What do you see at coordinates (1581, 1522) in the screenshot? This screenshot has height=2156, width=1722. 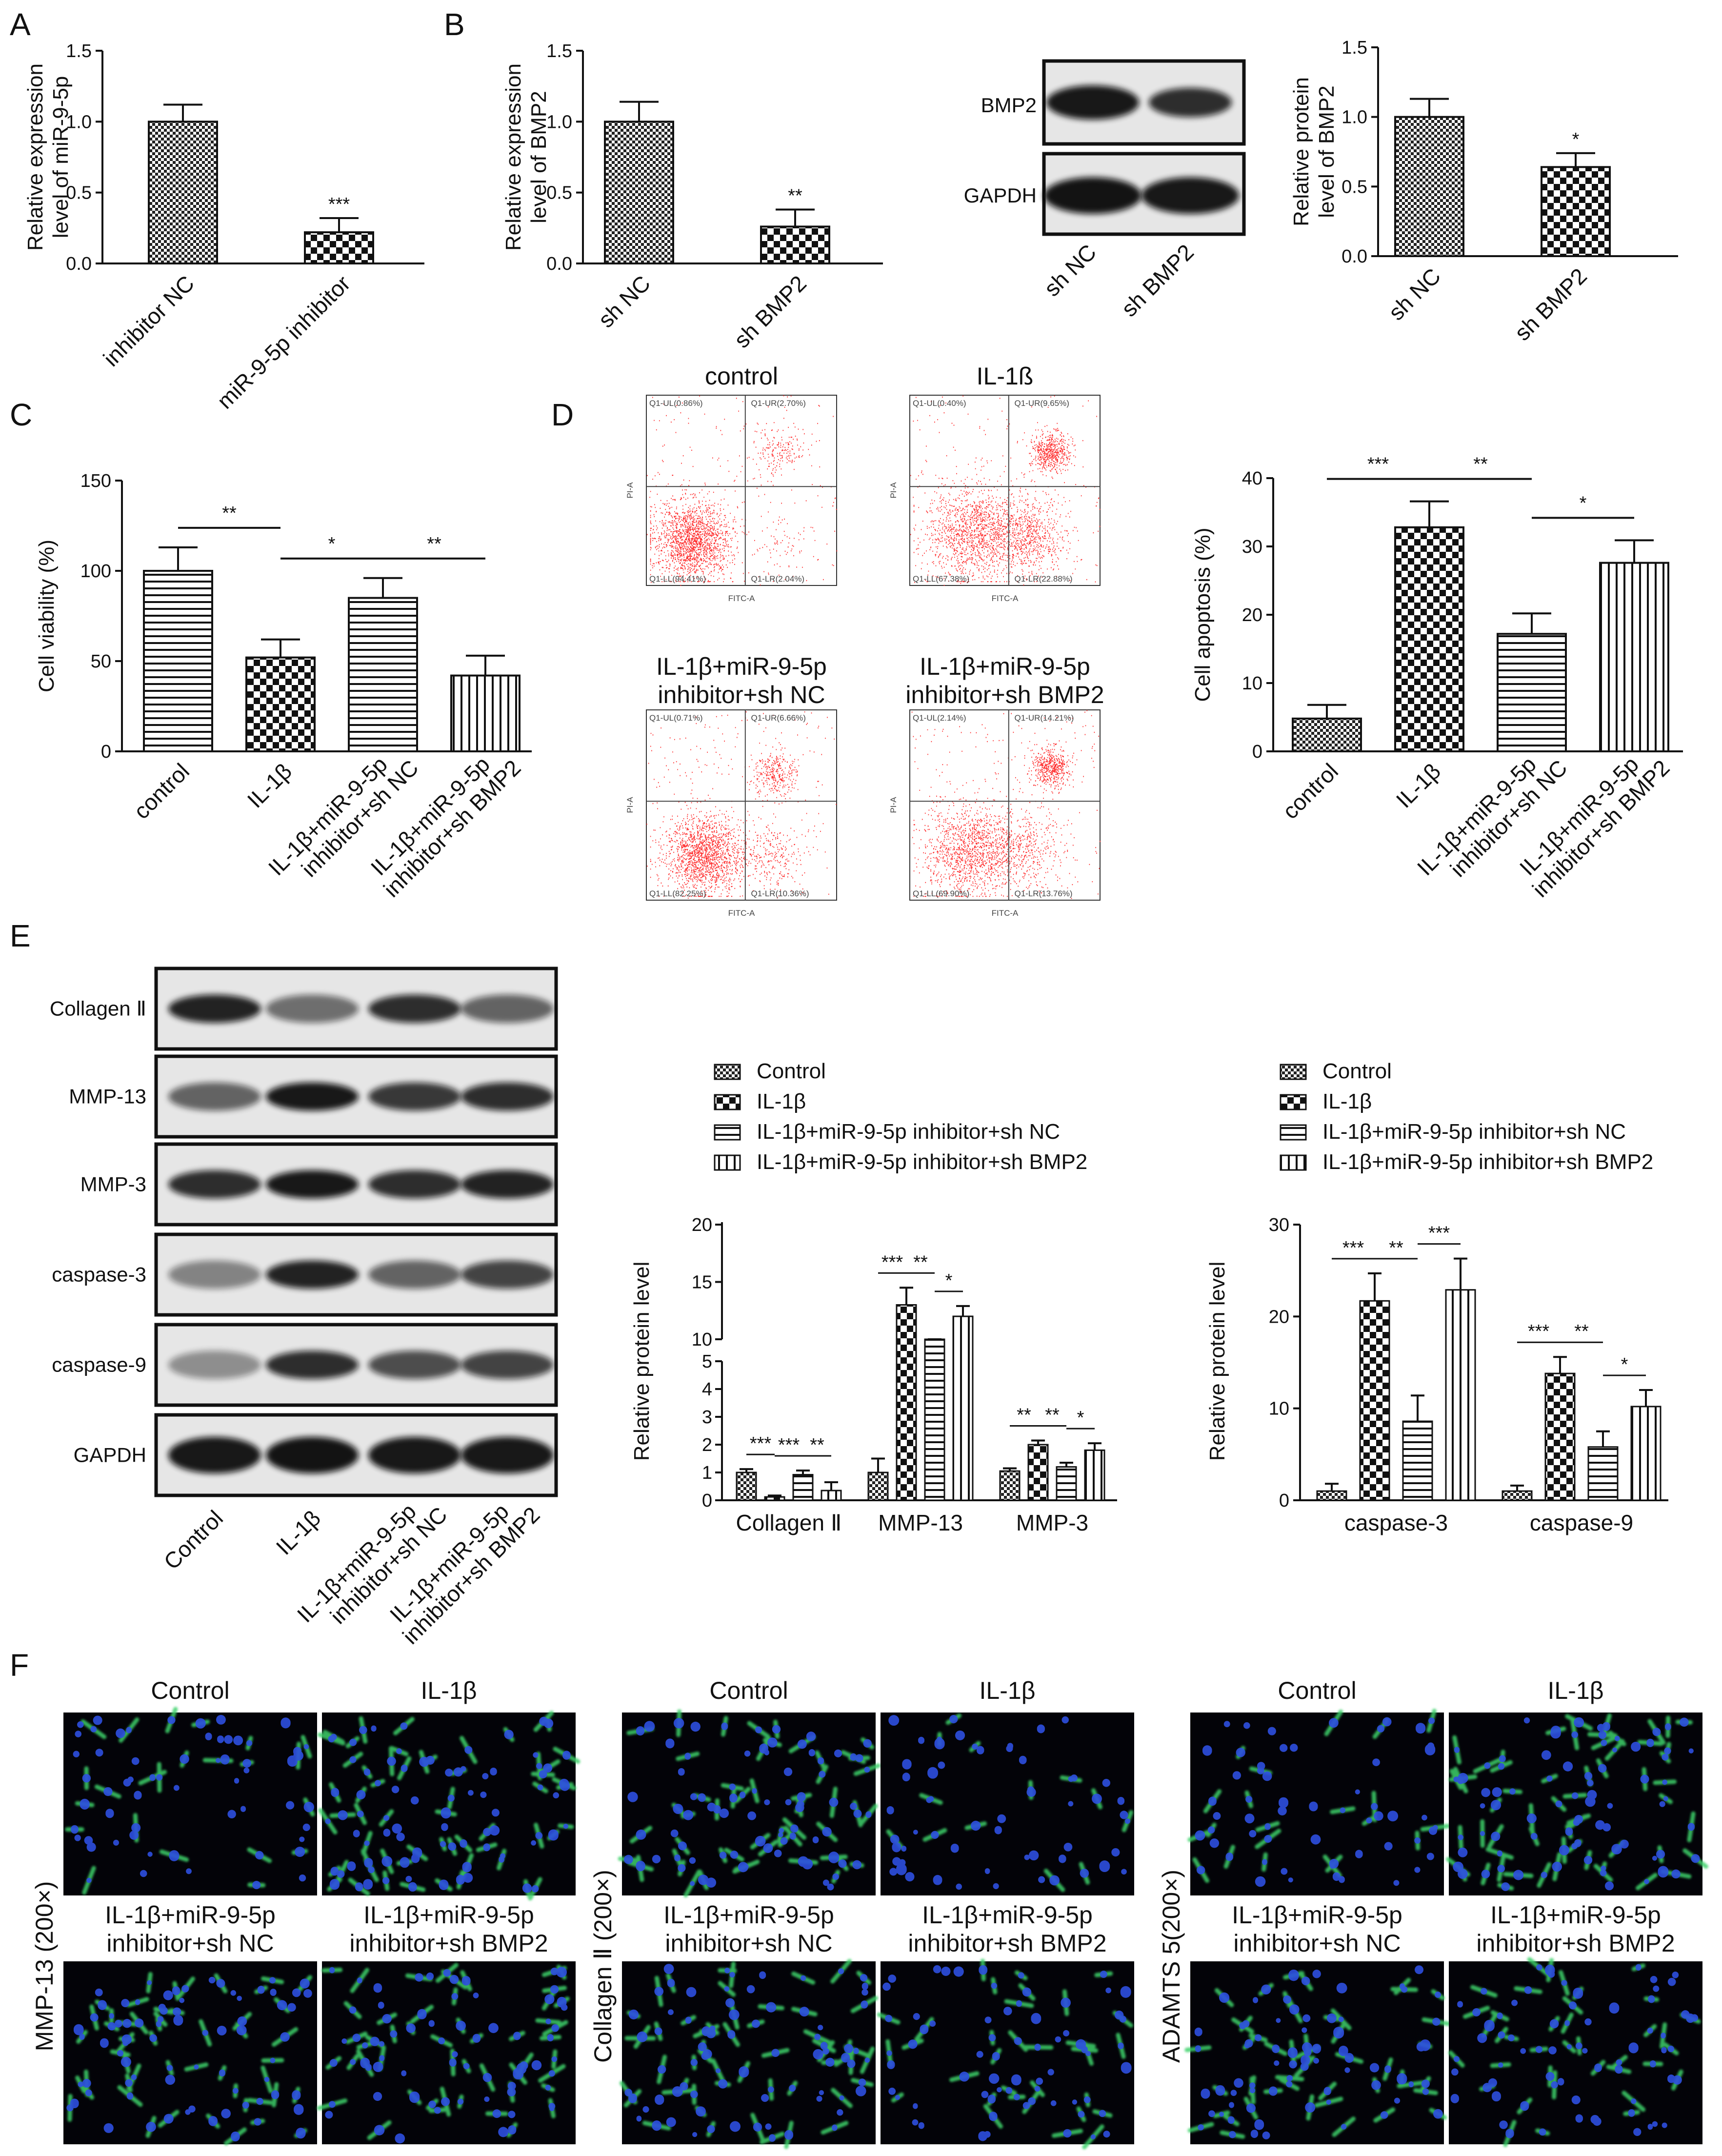 I see `x-group-label: caspase-9` at bounding box center [1581, 1522].